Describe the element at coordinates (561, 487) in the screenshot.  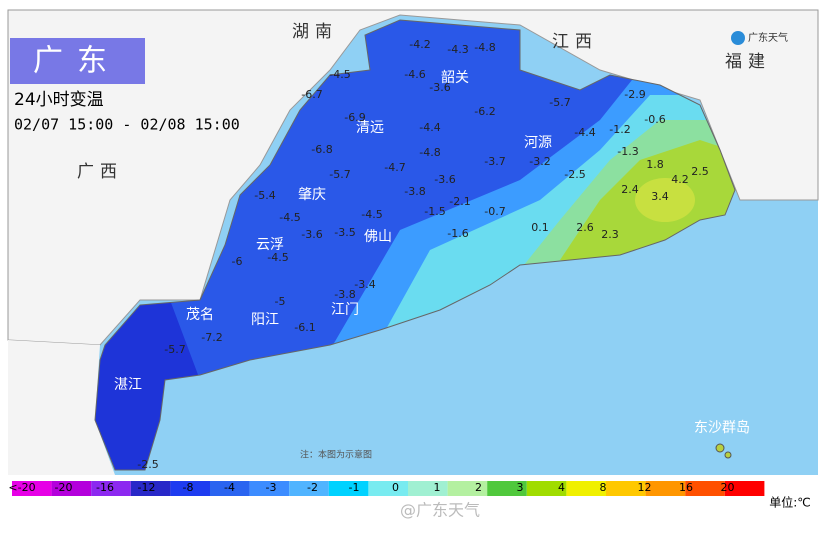
I see `legend-label: 4` at that location.